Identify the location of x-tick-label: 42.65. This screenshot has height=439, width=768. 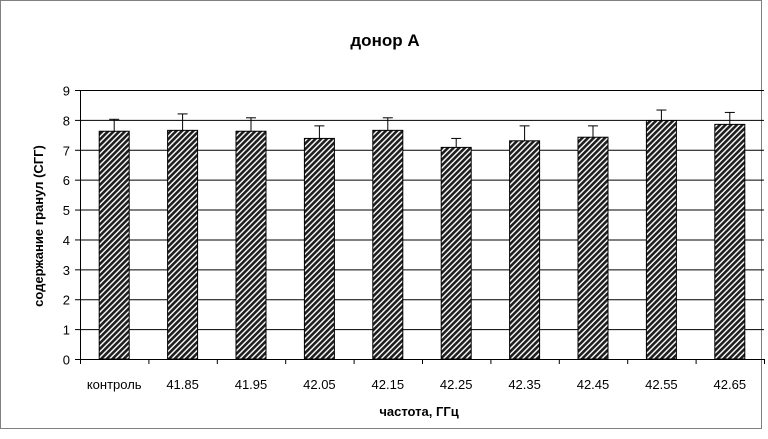
(730, 384).